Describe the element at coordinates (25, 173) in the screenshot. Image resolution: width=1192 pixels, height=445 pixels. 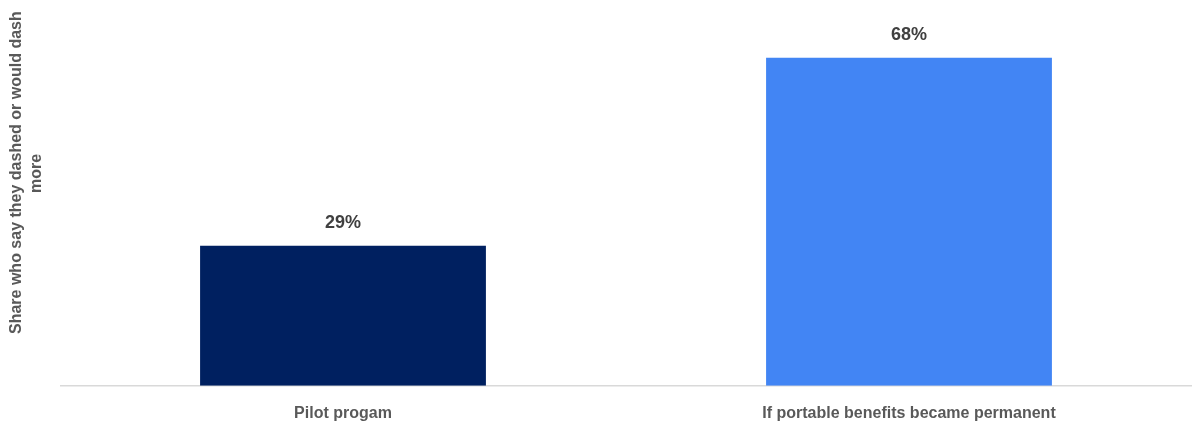
I see `y-axis-title: Share who say they dashed or would dash more` at that location.